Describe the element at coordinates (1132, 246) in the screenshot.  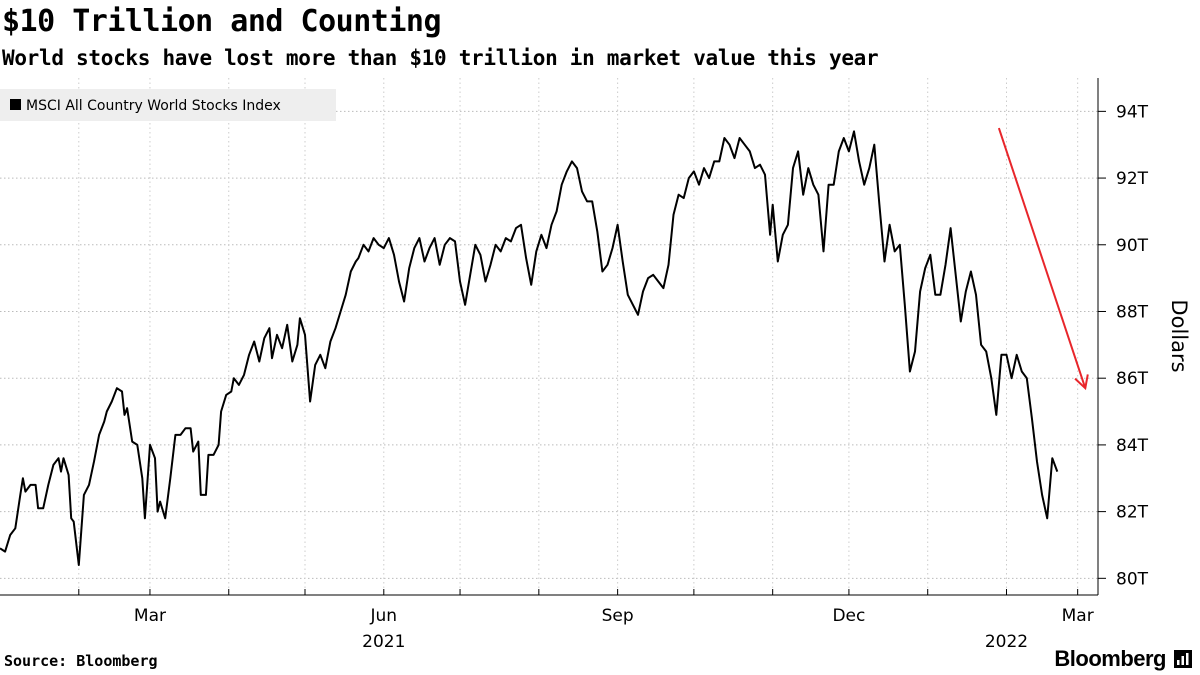
I see `y-tick-label: 90T` at that location.